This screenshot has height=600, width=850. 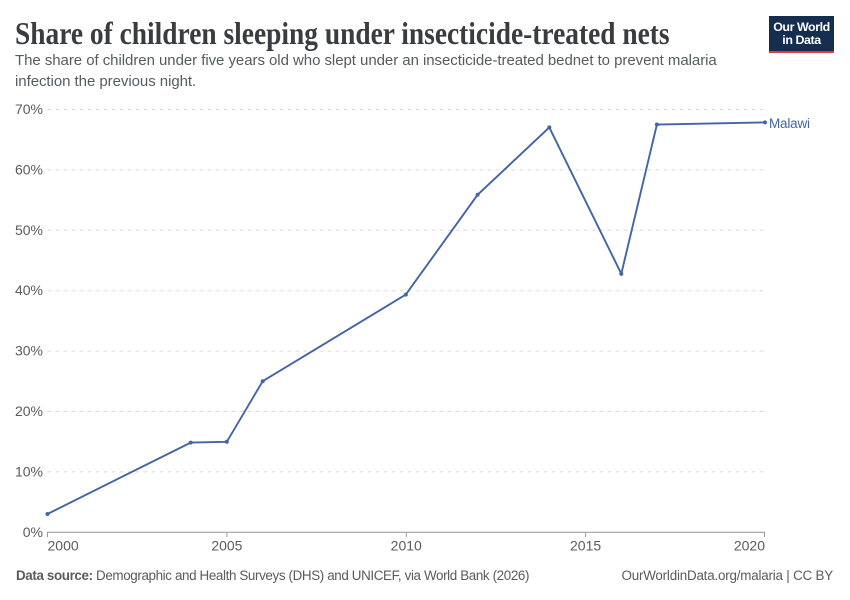 What do you see at coordinates (29, 109) in the screenshot?
I see `svg-text: 70%` at bounding box center [29, 109].